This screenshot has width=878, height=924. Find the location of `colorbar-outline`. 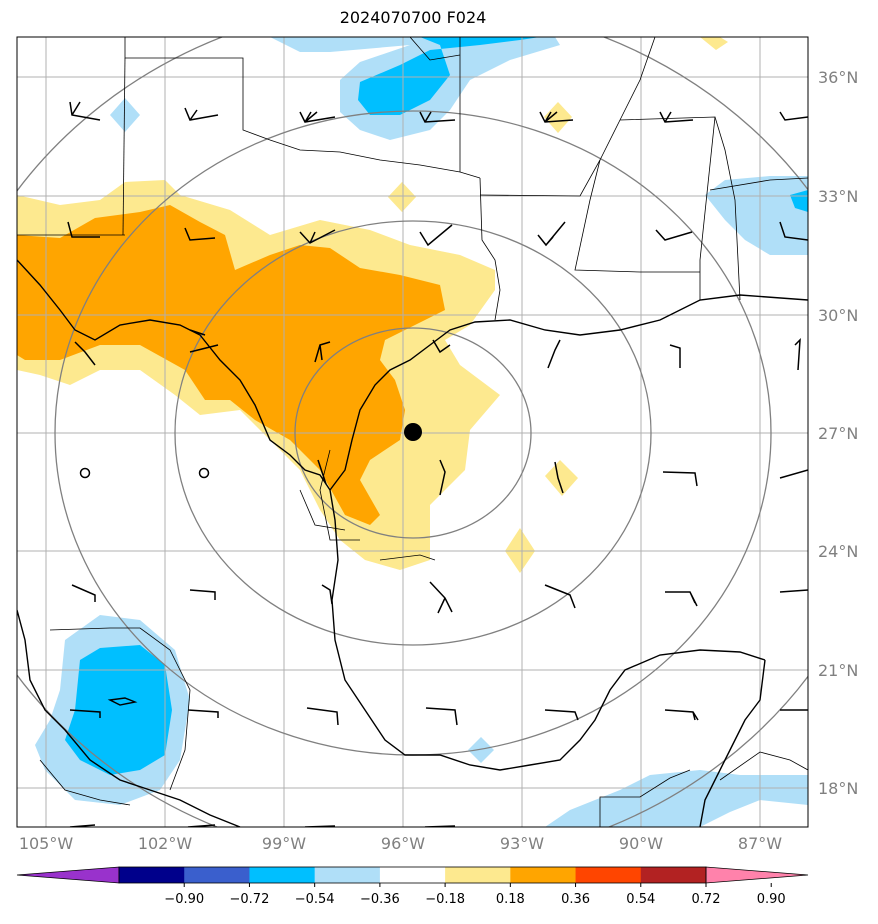

colorbar-outline is located at coordinates (412, 875).